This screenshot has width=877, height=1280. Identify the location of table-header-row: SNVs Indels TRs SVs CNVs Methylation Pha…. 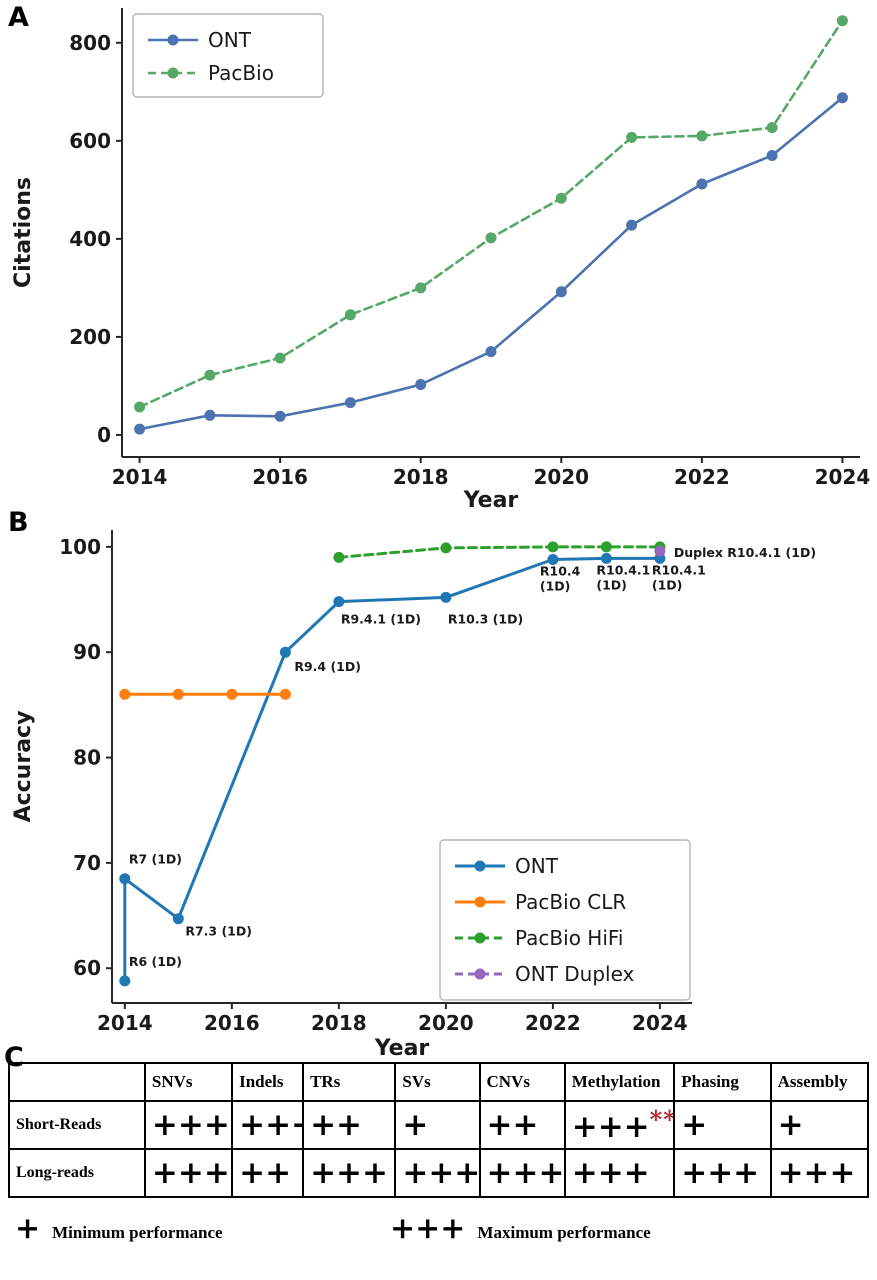
(439, 1082).